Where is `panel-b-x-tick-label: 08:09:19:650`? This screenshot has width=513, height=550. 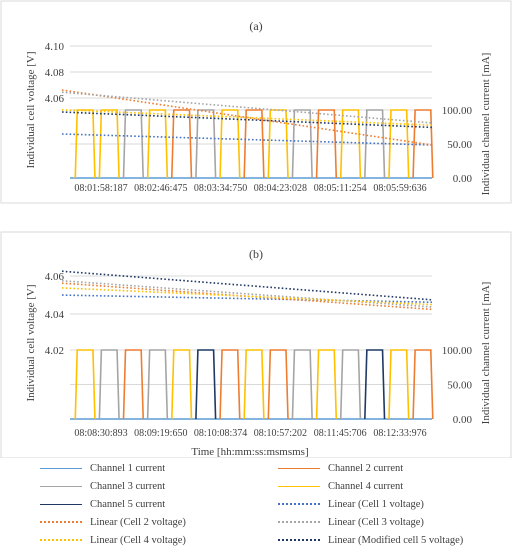 panel-b-x-tick-label: 08:09:19:650 is located at coordinates (160, 433).